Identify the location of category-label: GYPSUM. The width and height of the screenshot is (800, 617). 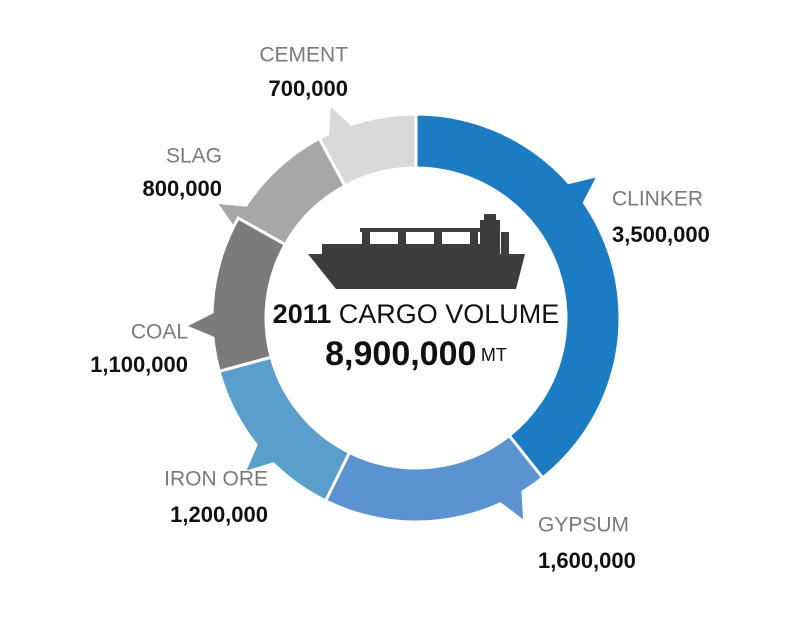
(583, 525).